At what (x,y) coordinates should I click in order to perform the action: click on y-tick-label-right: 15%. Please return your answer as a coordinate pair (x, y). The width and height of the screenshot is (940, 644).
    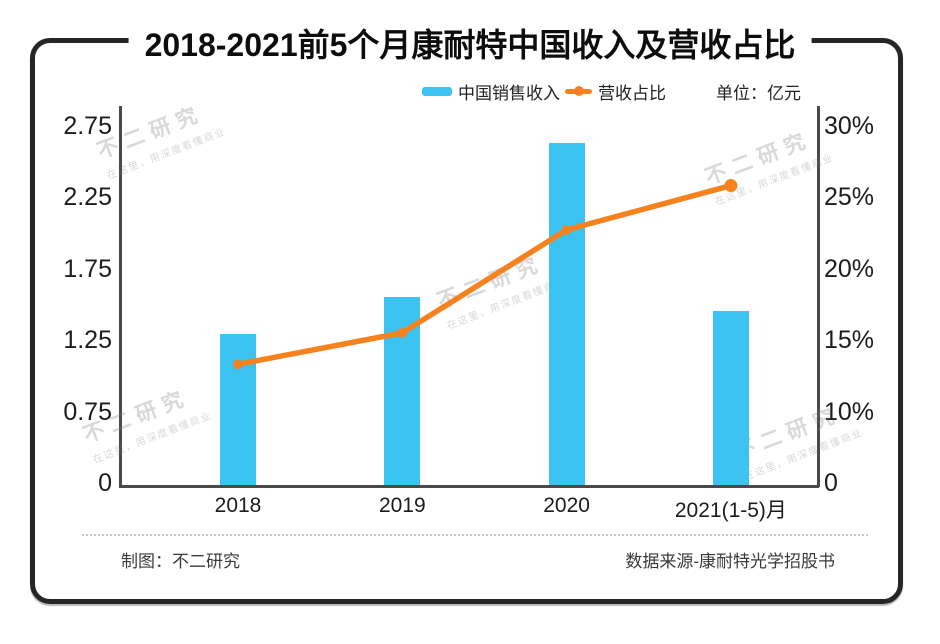
    Looking at the image, I should click on (849, 340).